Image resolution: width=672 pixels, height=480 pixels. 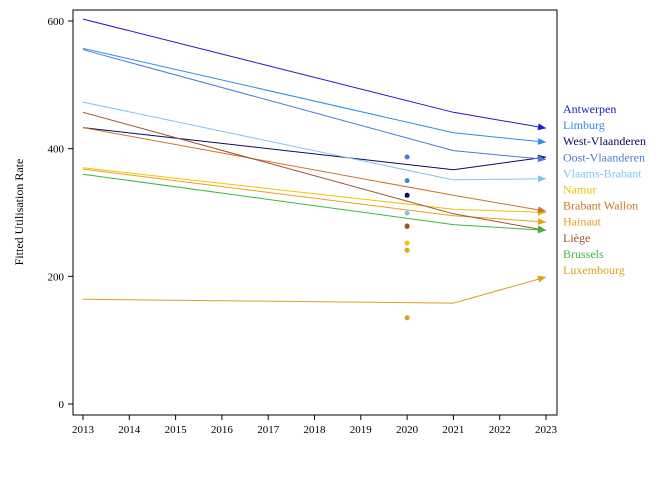 What do you see at coordinates (453, 430) in the screenshot?
I see `x-tick-label-2021: 2021` at bounding box center [453, 430].